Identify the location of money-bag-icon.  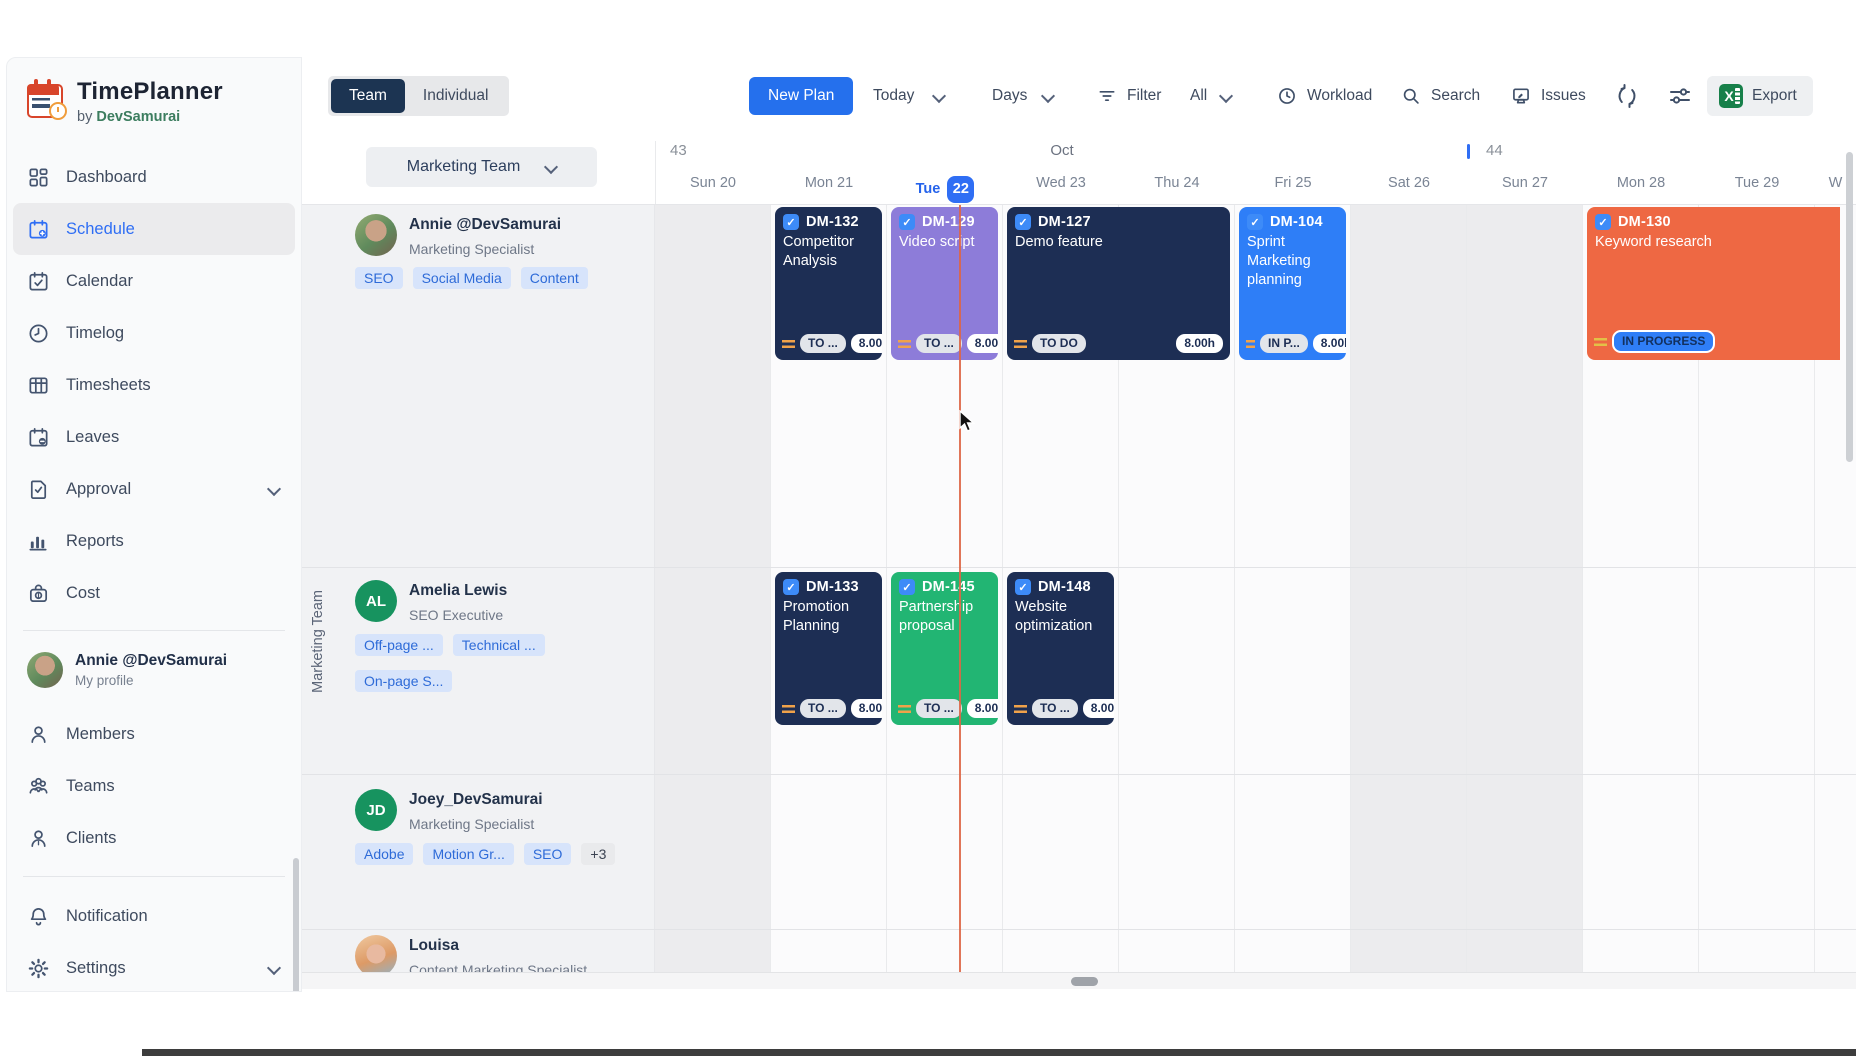
(38, 593).